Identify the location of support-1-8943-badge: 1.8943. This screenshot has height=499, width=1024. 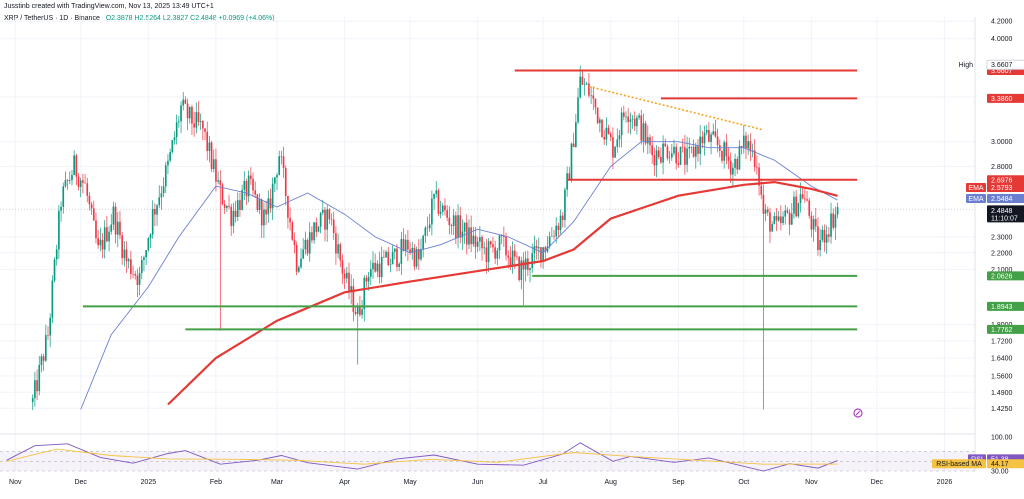
(1005, 306).